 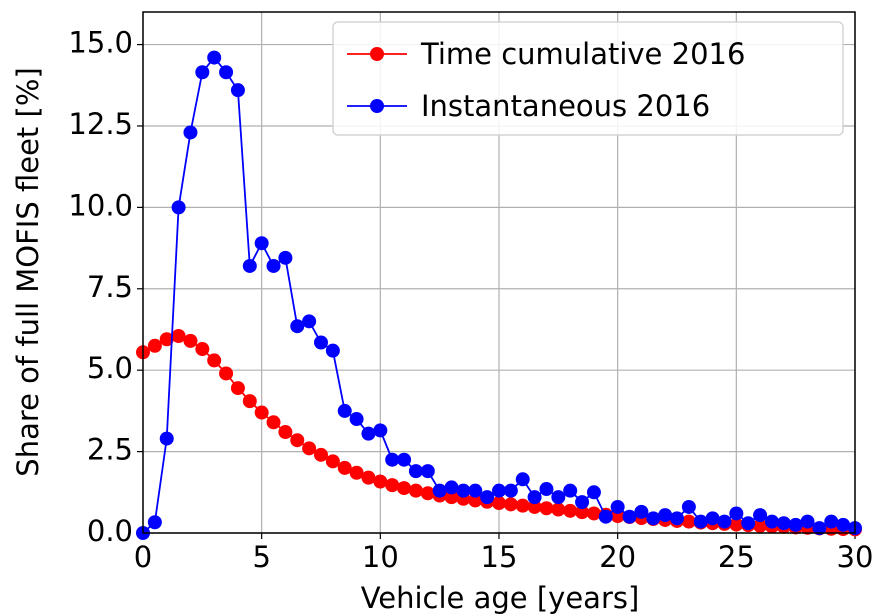 I want to click on x-tick-label: 15, so click(x=499, y=557).